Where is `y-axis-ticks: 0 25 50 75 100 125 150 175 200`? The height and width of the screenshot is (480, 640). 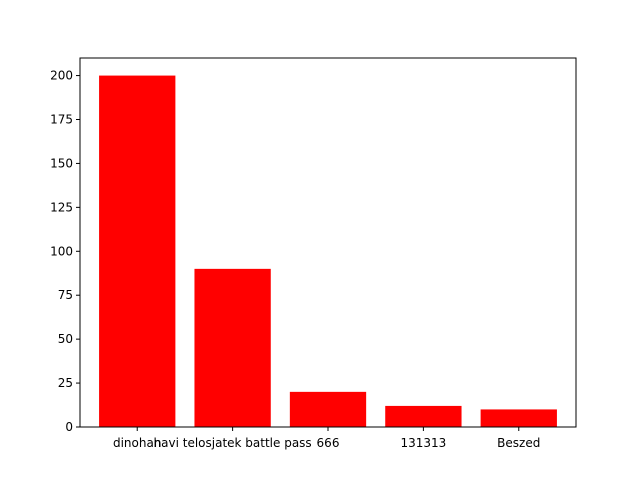 y-axis-ticks: 0 25 50 75 100 125 150 175 200 is located at coordinates (65, 251).